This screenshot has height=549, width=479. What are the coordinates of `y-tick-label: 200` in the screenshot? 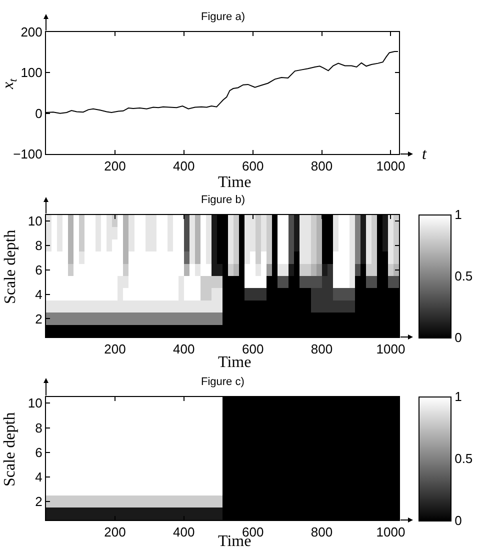 It's located at (31, 32).